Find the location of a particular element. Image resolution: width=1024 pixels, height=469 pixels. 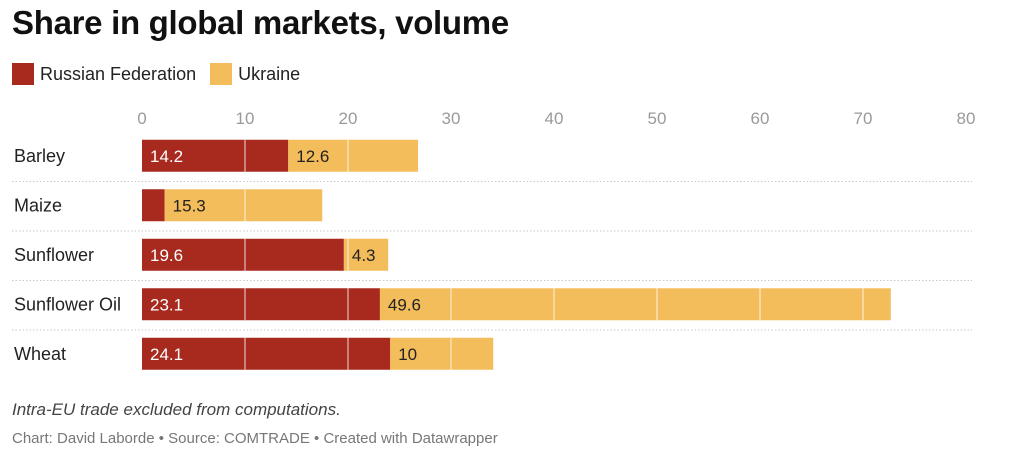

legend-item-ukraine: Ukraine is located at coordinates (255, 74).